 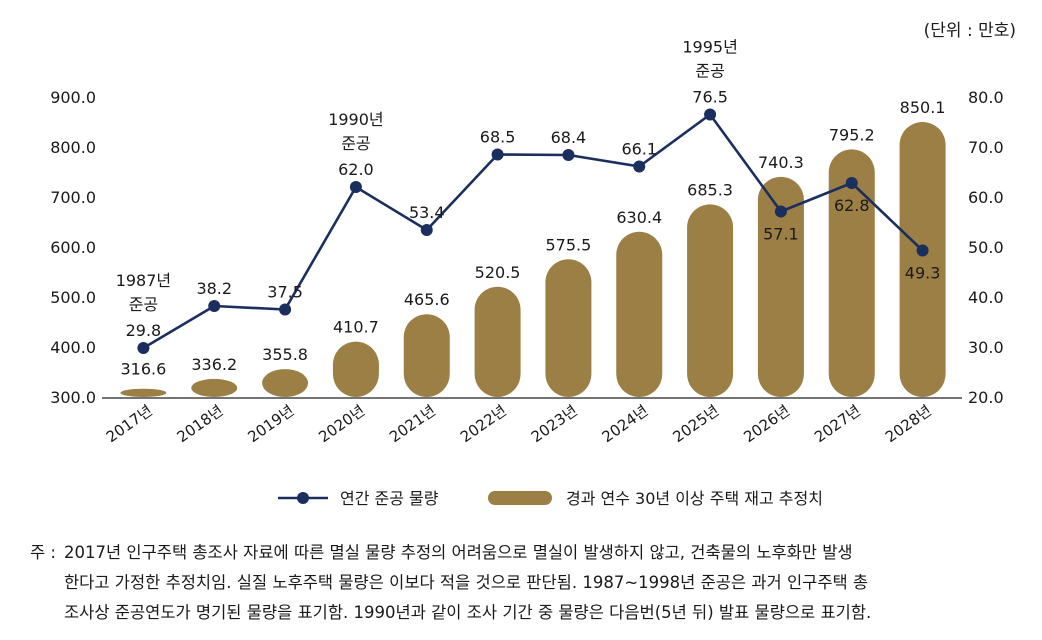 What do you see at coordinates (285, 383) in the screenshot?
I see `bar-2019년` at bounding box center [285, 383].